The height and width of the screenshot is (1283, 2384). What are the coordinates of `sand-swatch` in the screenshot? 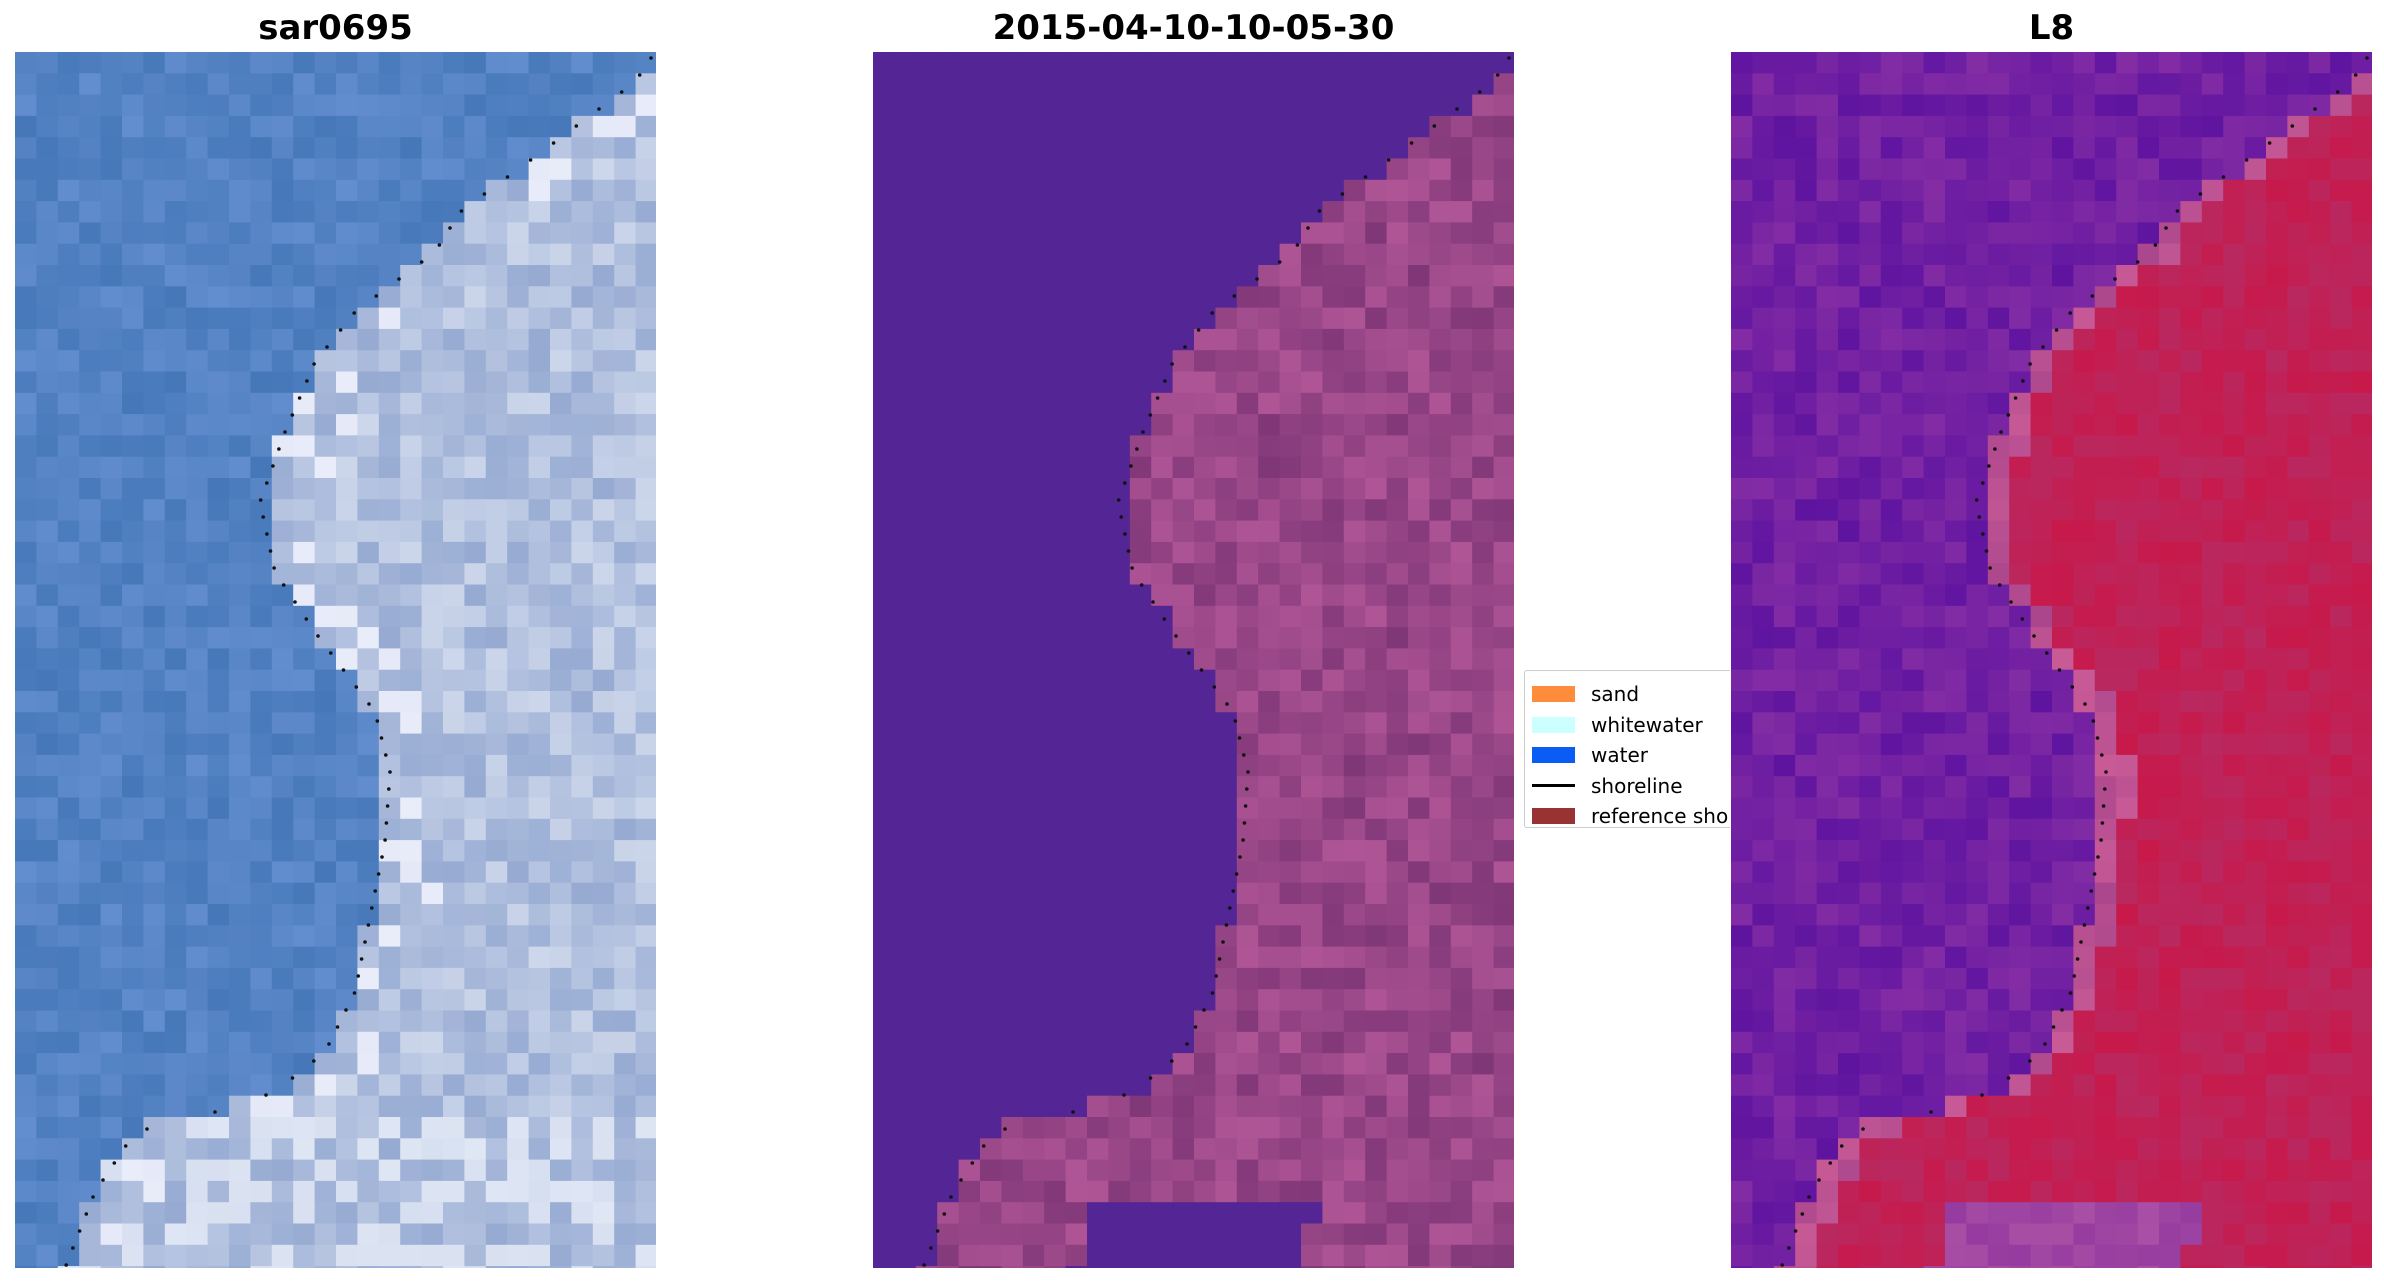 It's located at (1553, 694).